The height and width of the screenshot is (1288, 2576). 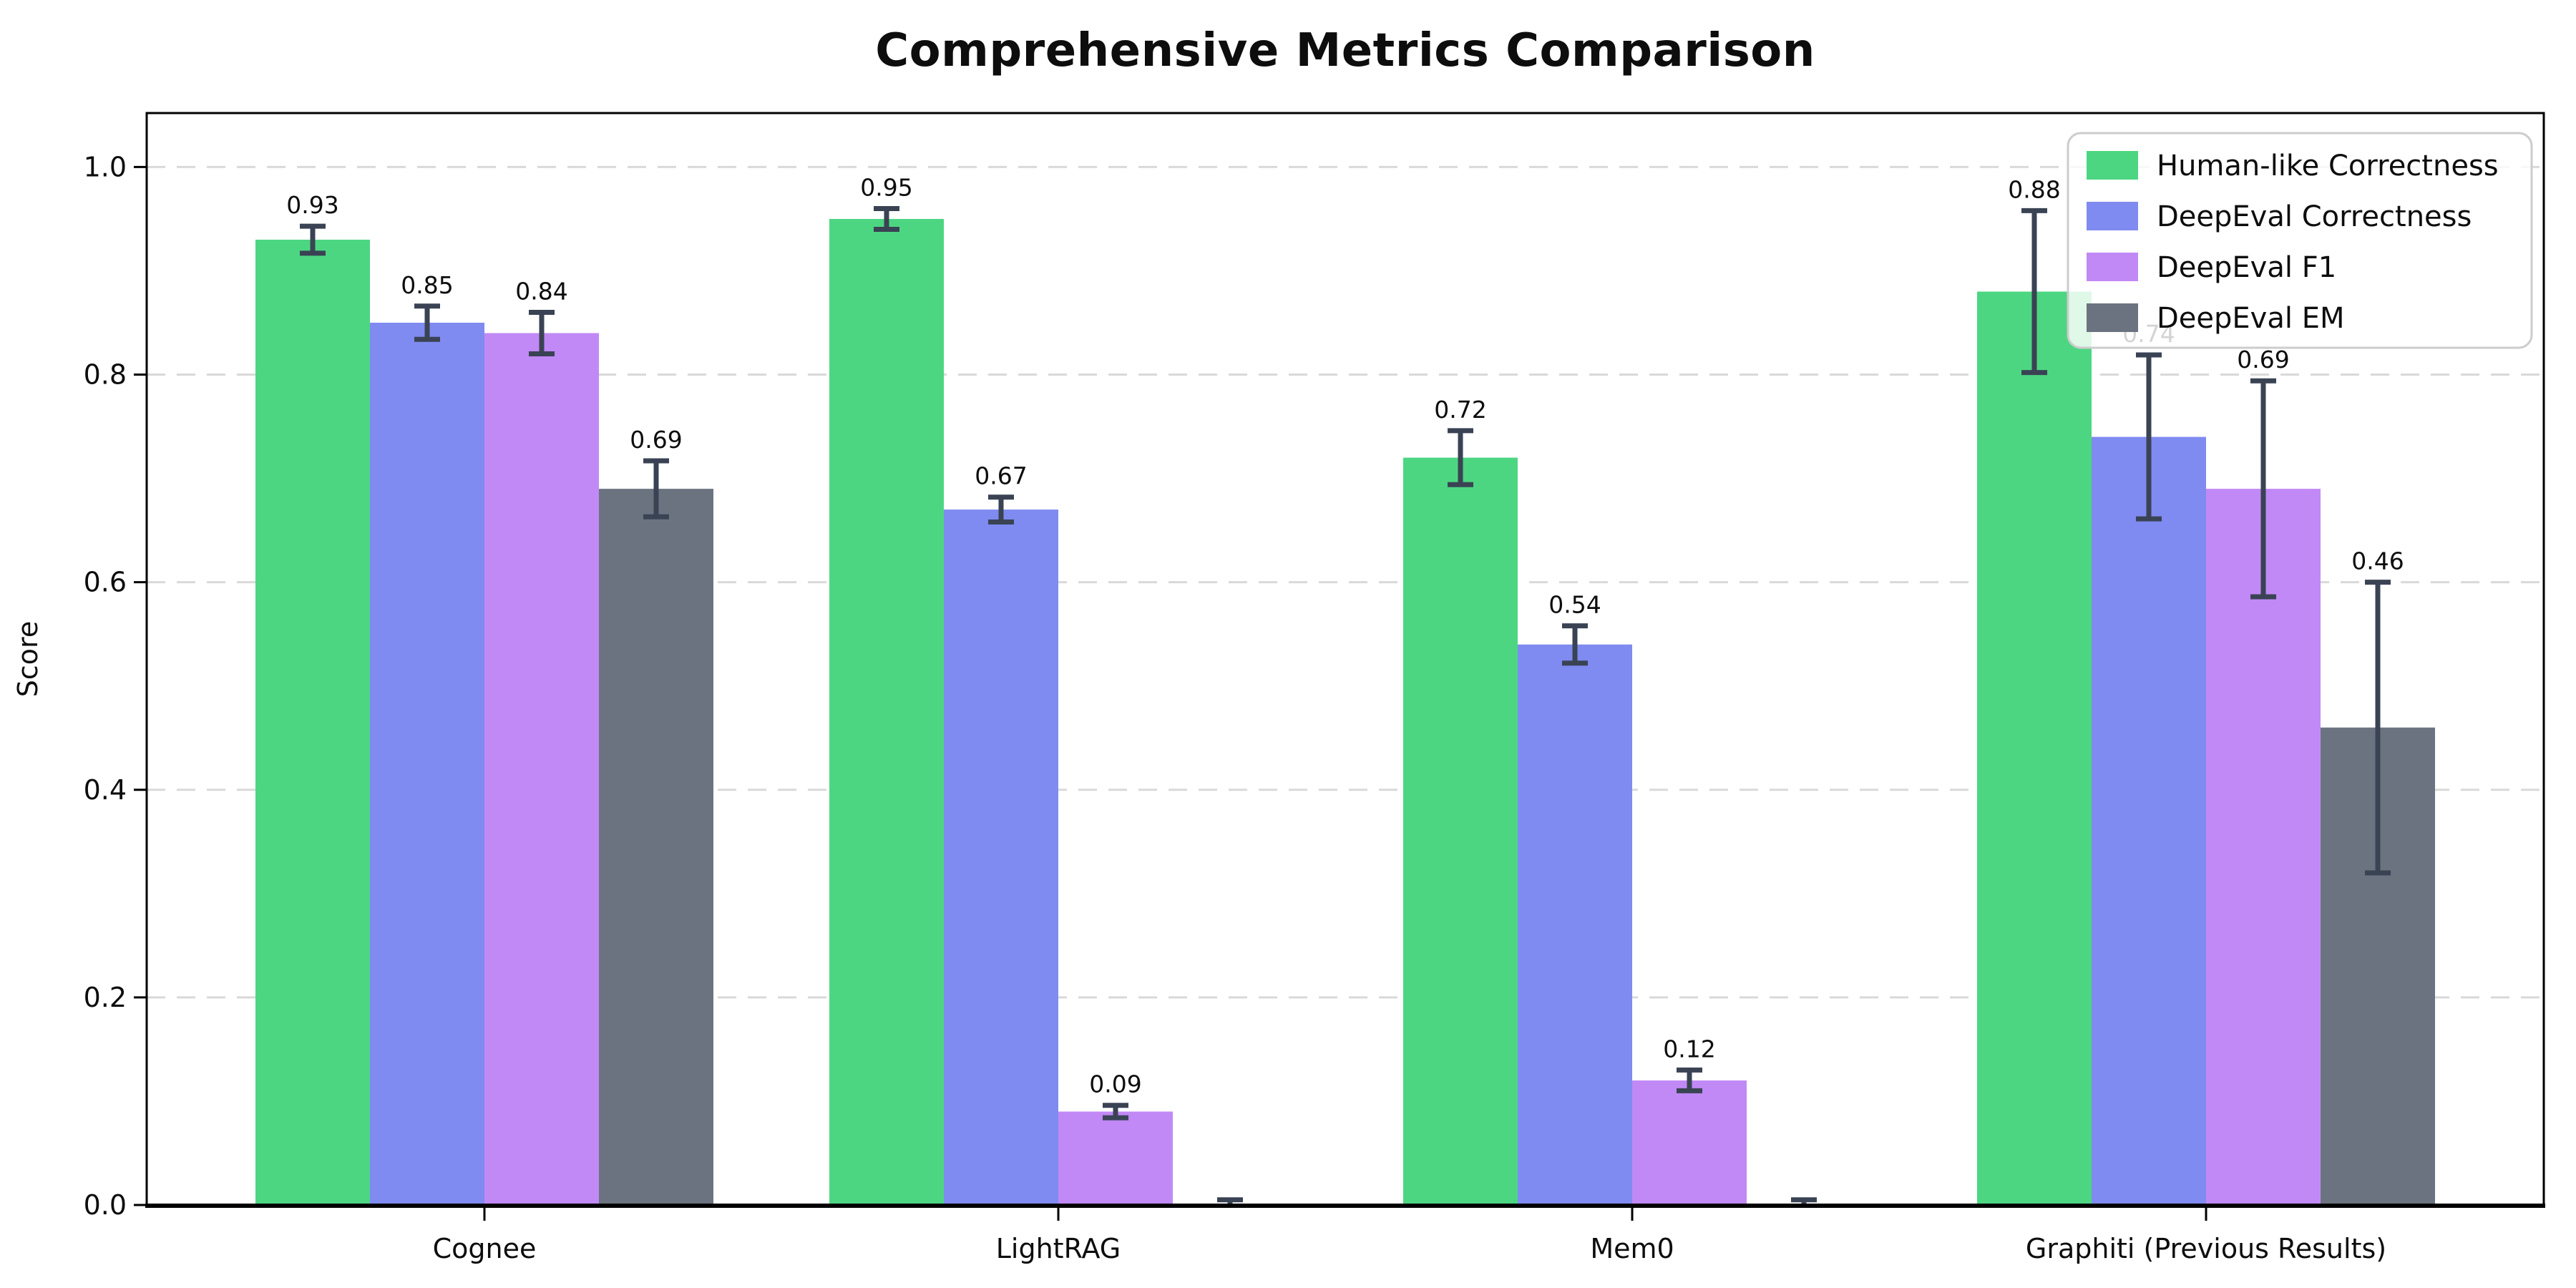 I want to click on y-axis-label: Score, so click(x=28, y=659).